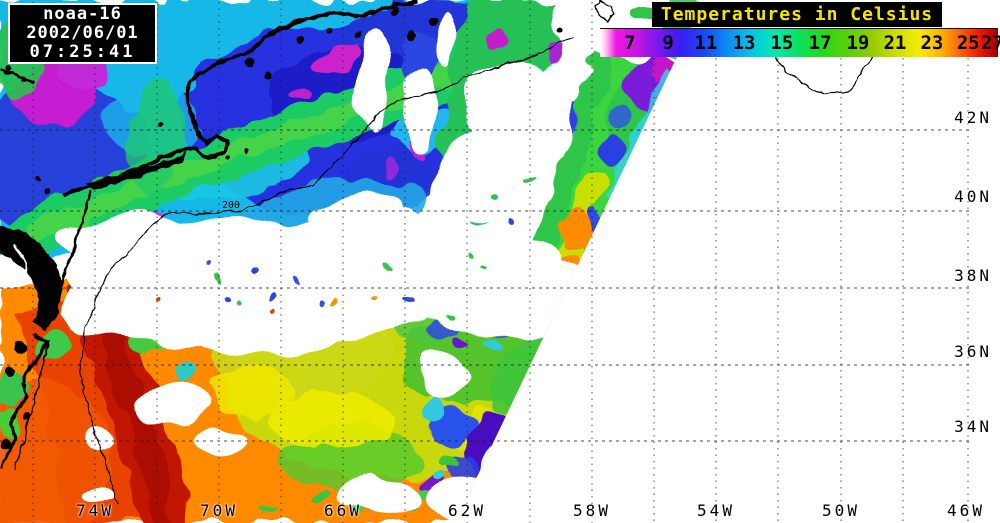 This screenshot has width=1000, height=523. Describe the element at coordinates (973, 351) in the screenshot. I see `latitude-label: 36N` at that location.